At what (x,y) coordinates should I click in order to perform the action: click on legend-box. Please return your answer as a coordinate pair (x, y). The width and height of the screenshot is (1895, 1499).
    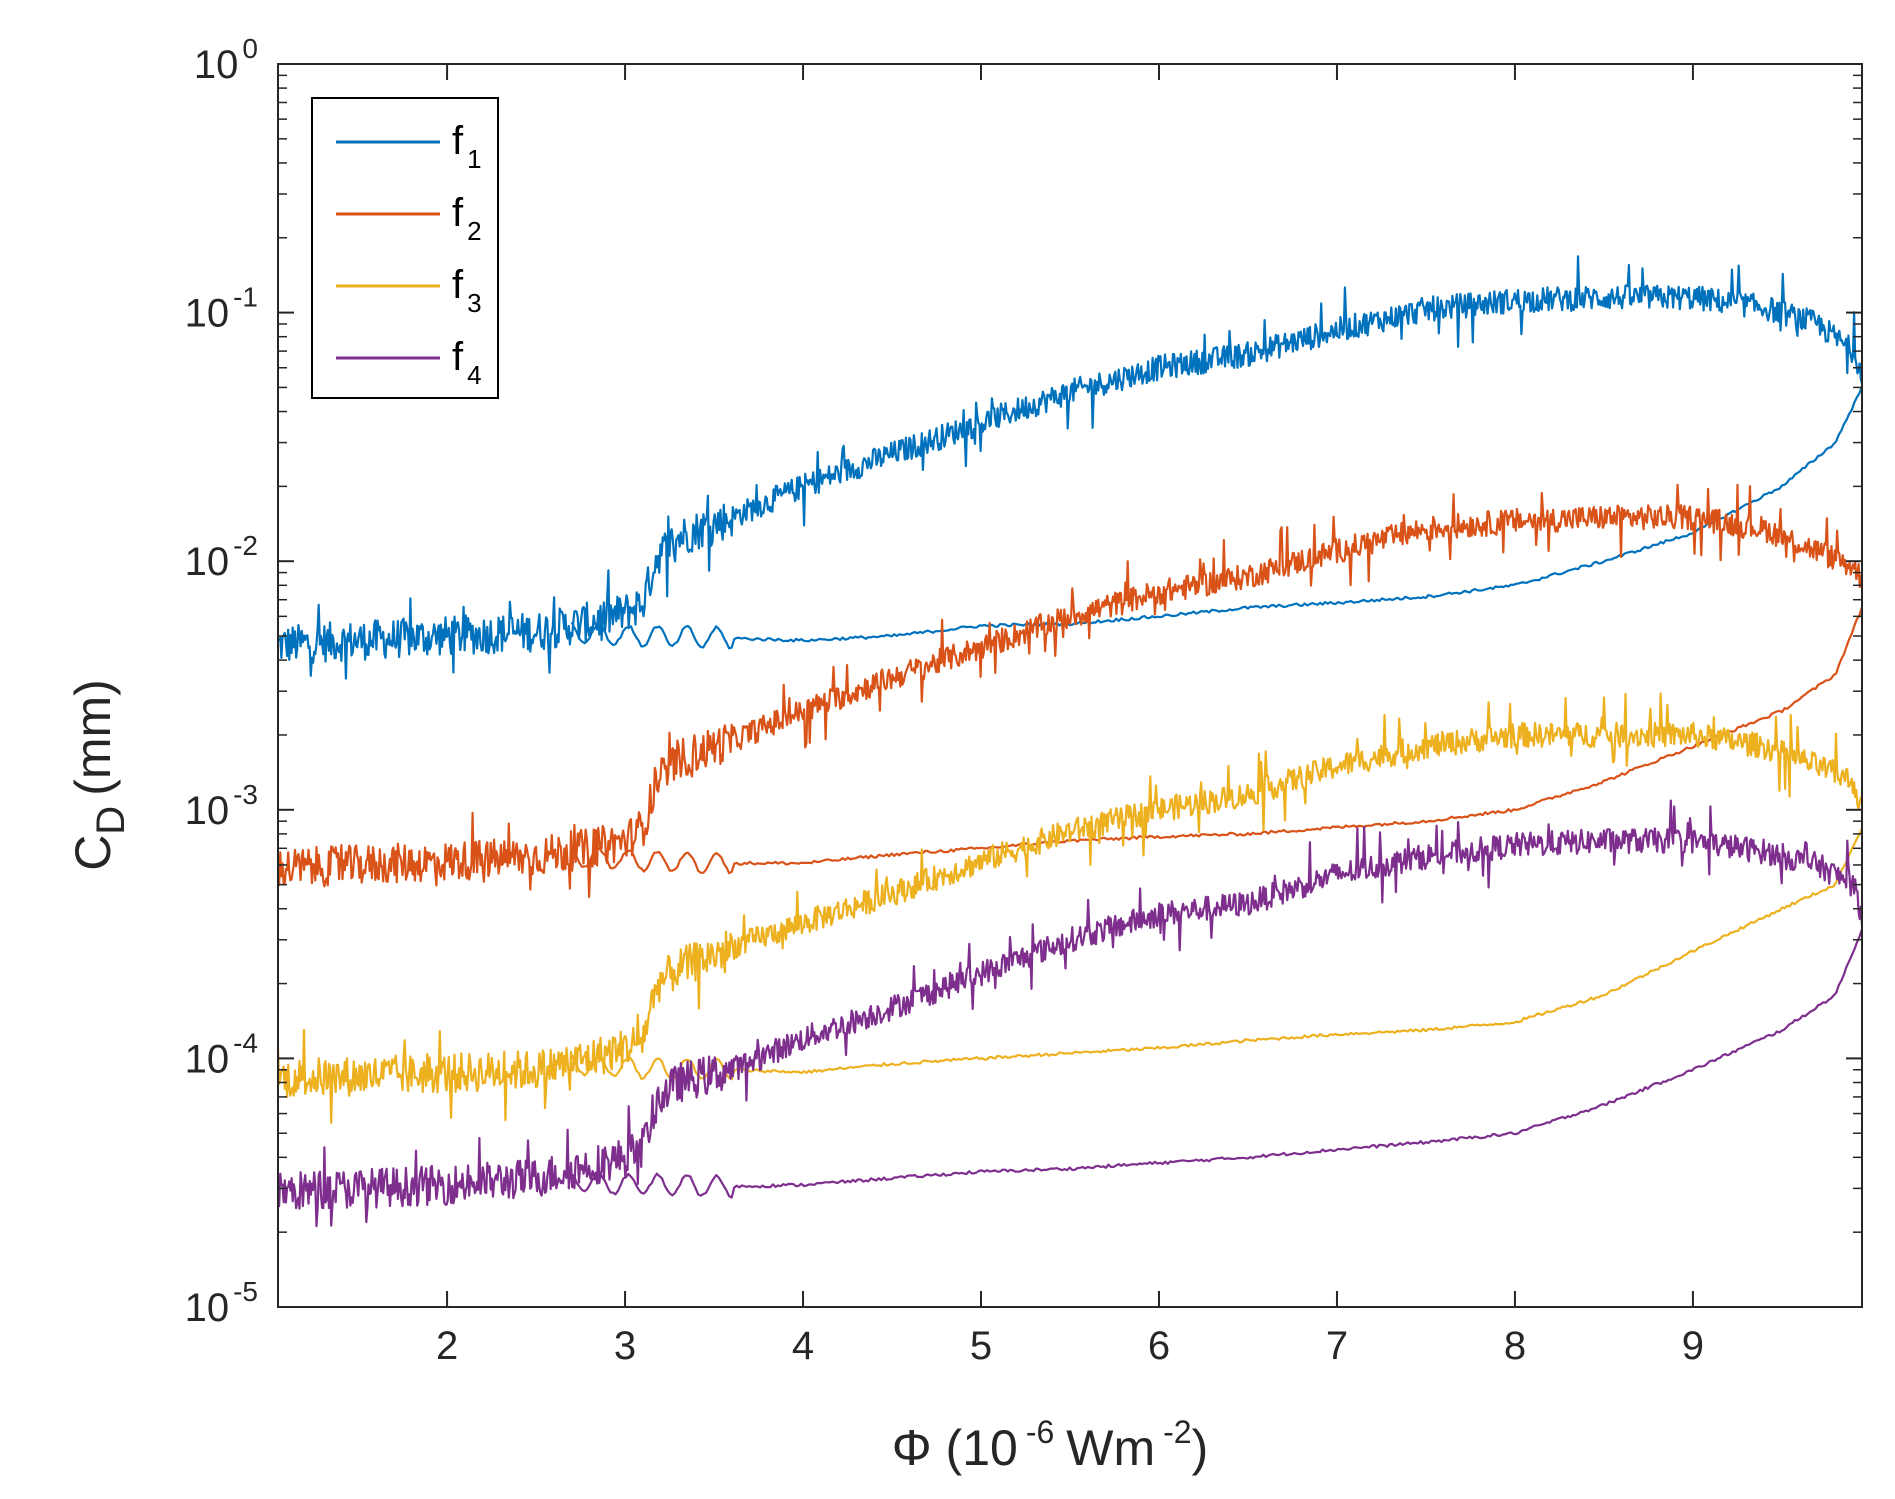
    Looking at the image, I should click on (405, 248).